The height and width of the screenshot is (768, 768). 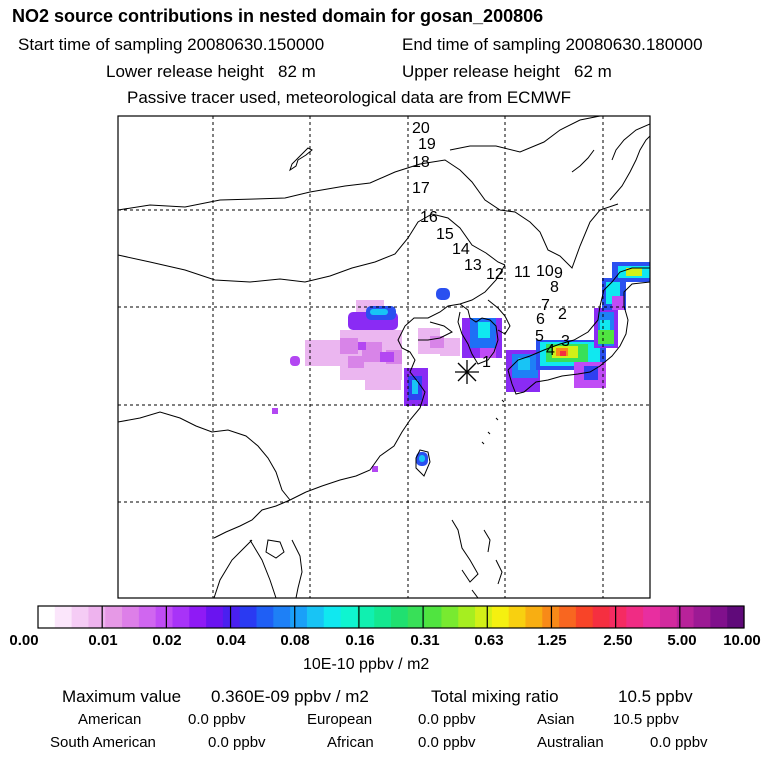 I want to click on region-value-south-american: 0.0 ppbv, so click(x=237, y=742).